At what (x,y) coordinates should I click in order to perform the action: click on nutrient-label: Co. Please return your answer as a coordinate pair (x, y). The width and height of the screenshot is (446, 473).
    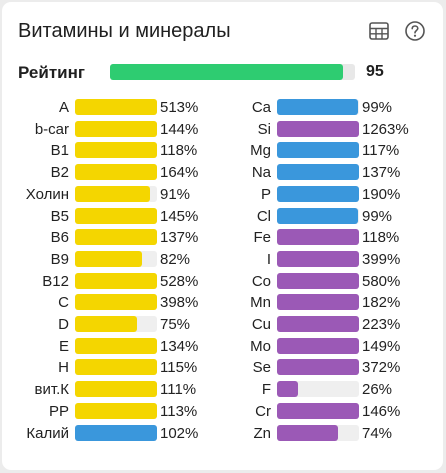
    Looking at the image, I should click on (261, 281).